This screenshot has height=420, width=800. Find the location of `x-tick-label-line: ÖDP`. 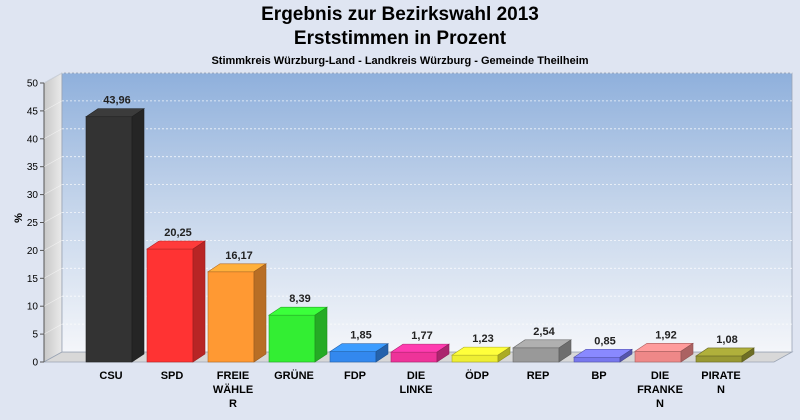

x-tick-label-line: ÖDP is located at coordinates (477, 375).